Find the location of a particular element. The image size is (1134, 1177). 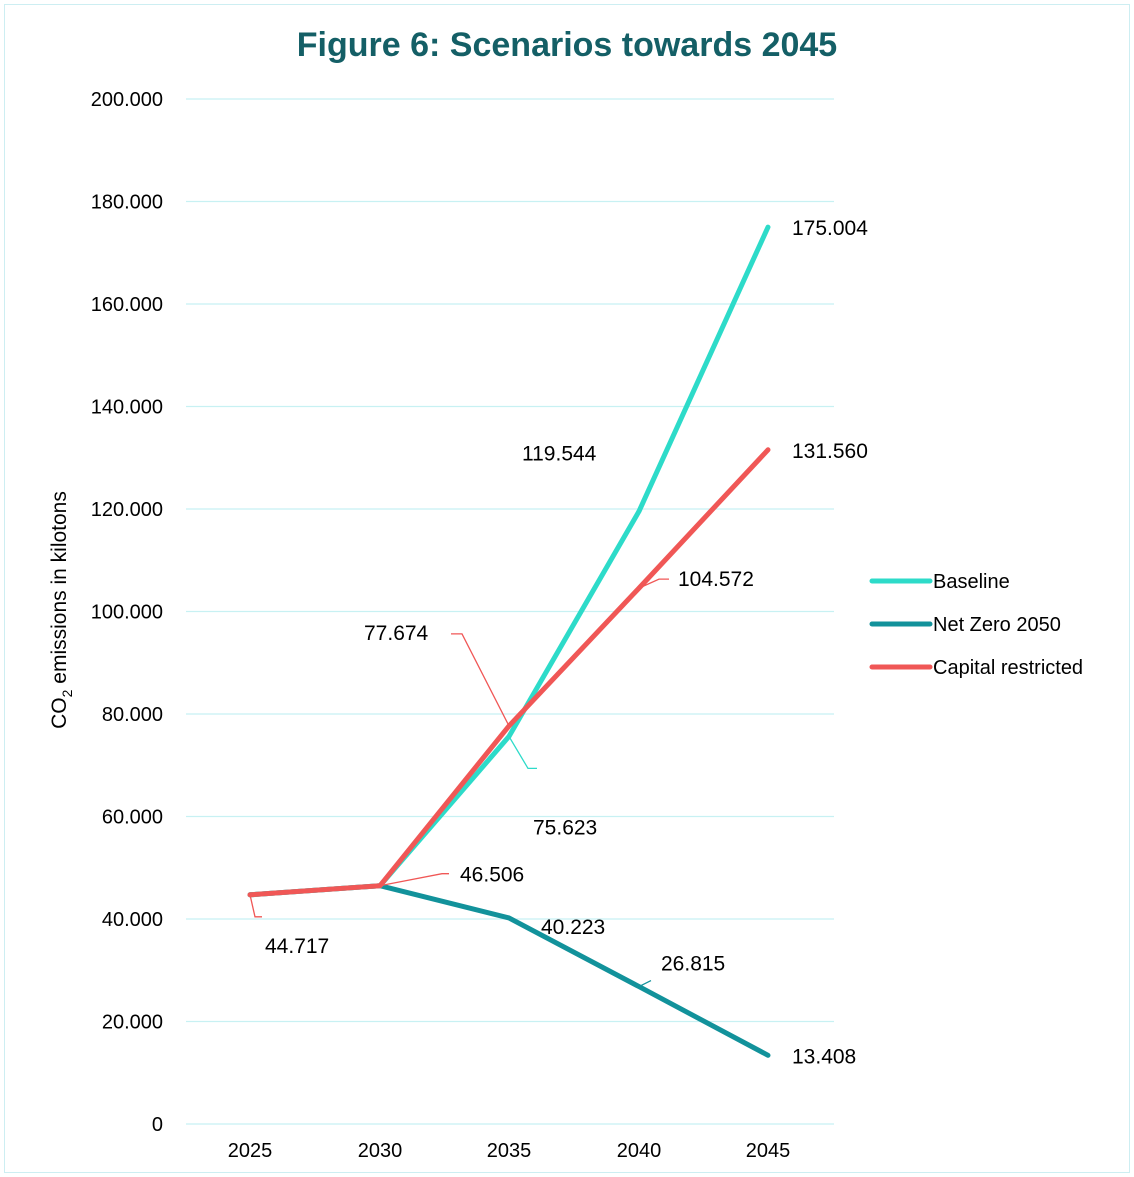

data-label: 131.560 is located at coordinates (830, 451).